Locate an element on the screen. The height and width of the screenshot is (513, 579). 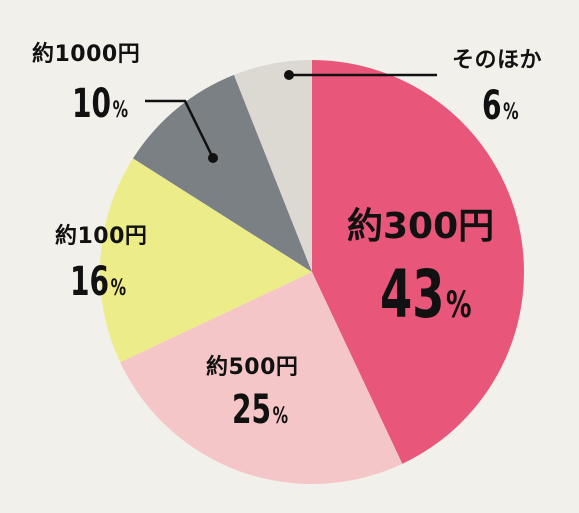
slice-label-500: 約500円 is located at coordinates (252, 367).